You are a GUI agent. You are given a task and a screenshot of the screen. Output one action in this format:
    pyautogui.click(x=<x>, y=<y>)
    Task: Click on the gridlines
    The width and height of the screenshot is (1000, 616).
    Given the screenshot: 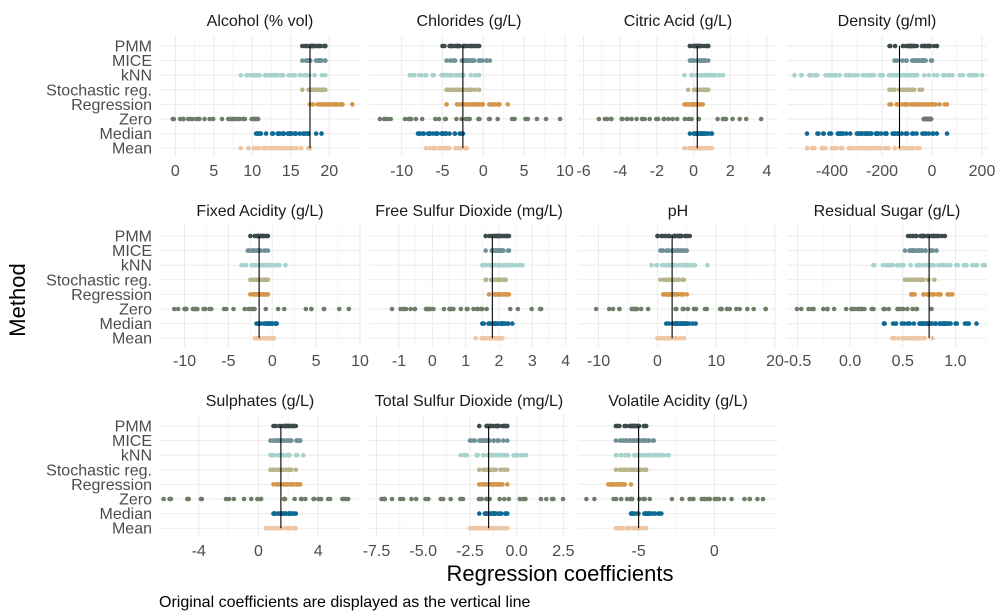 What is the action you would take?
    pyautogui.click(x=887, y=96)
    